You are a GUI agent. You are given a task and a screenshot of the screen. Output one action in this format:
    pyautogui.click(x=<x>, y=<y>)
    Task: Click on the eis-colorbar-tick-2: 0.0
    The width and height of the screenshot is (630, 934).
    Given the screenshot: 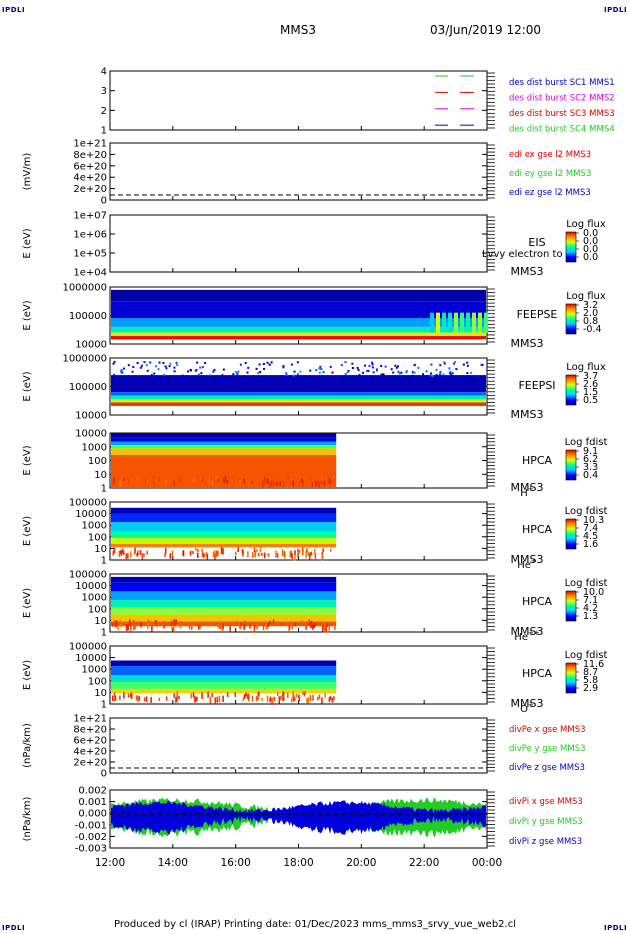 What is the action you would take?
    pyautogui.click(x=590, y=249)
    